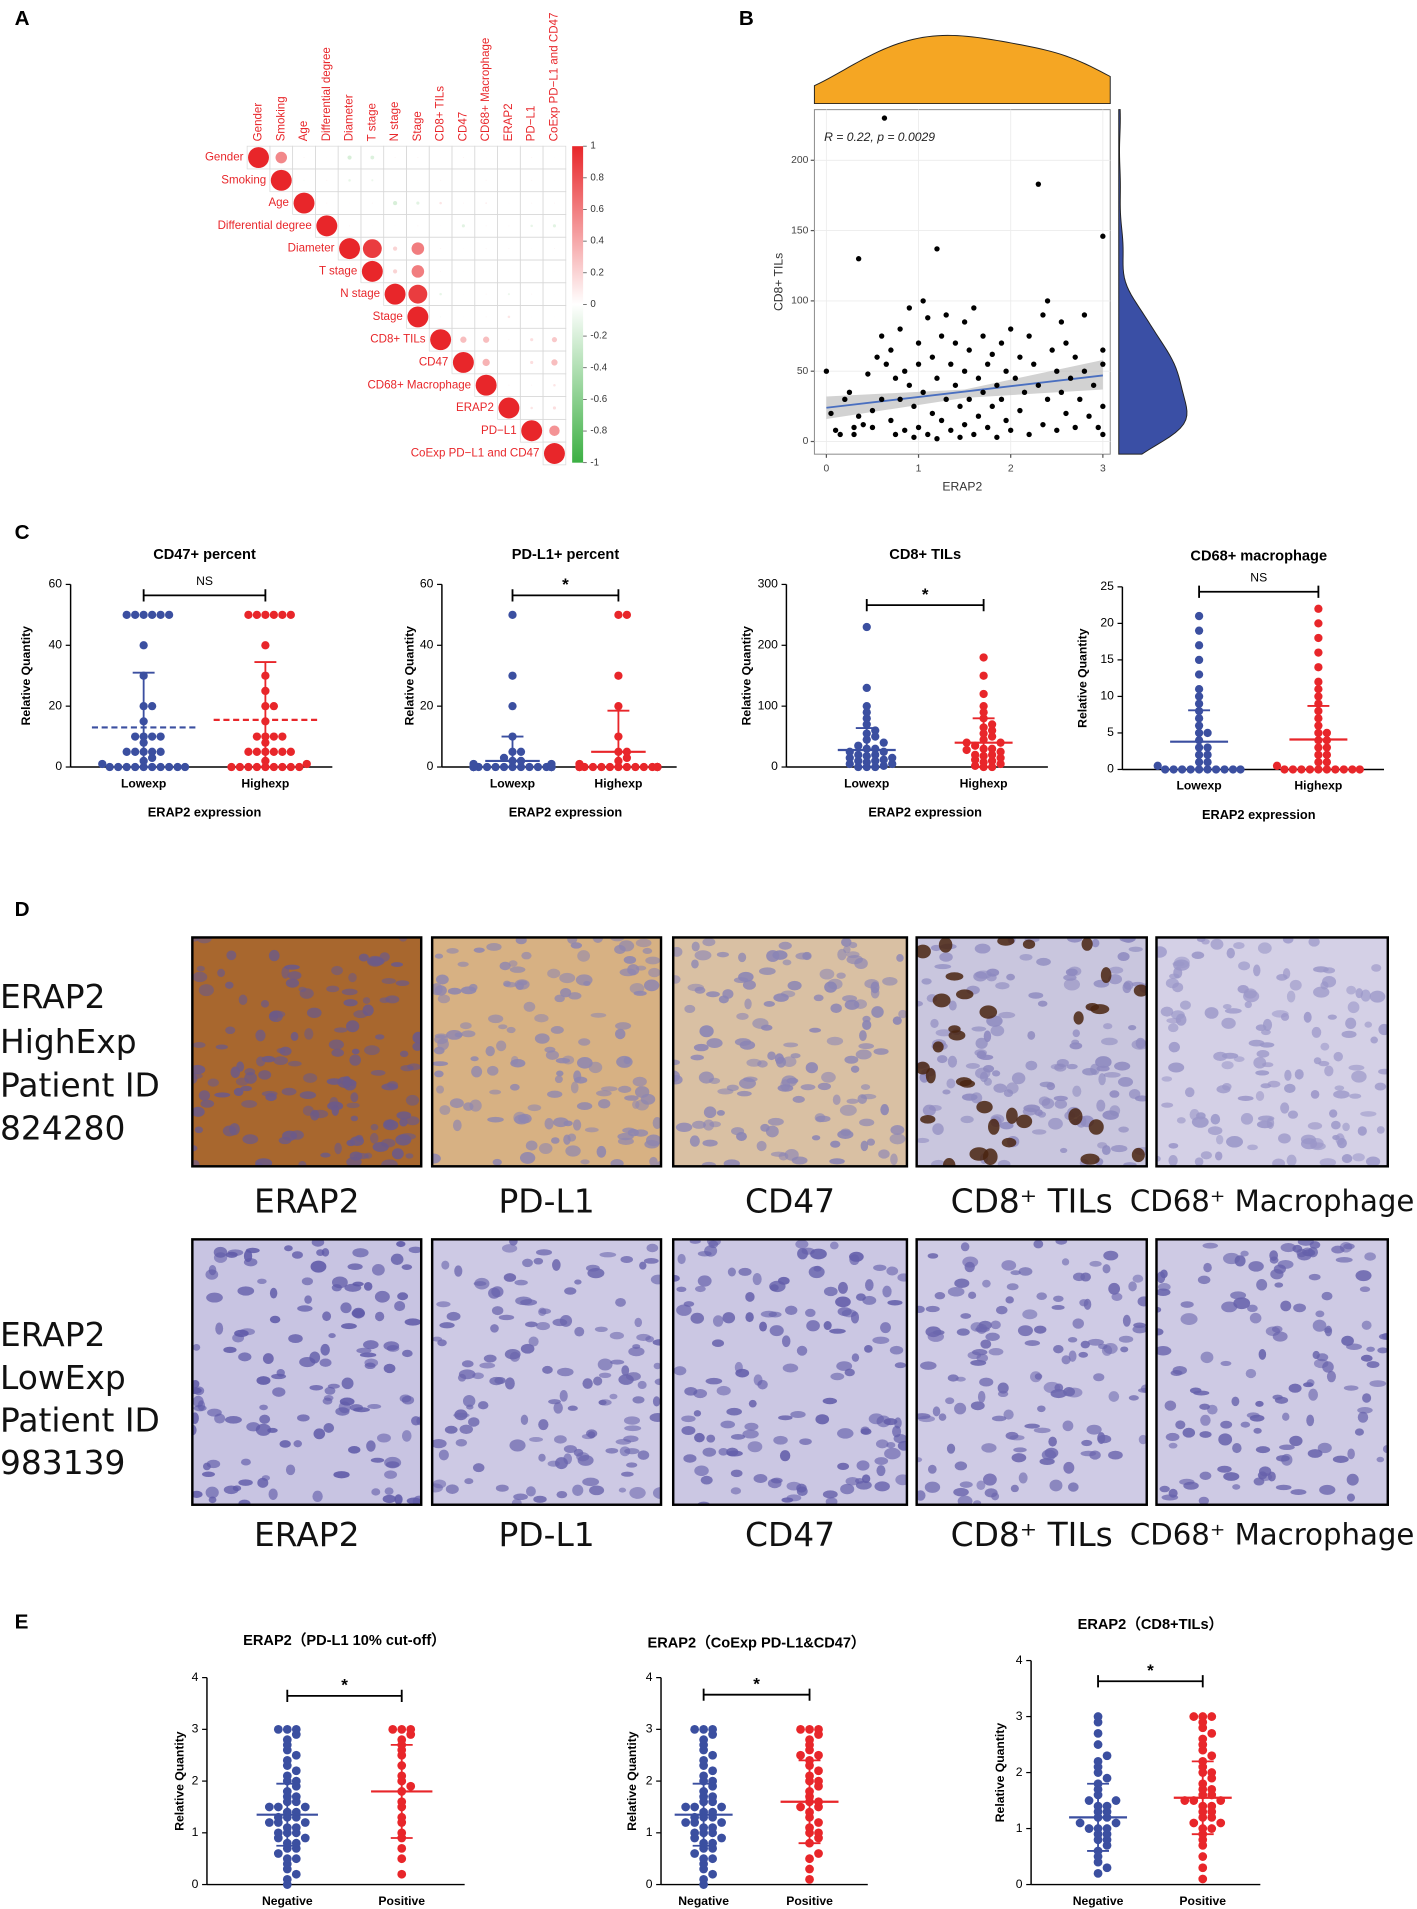  I want to click on tissue, so click(1272, 1052).